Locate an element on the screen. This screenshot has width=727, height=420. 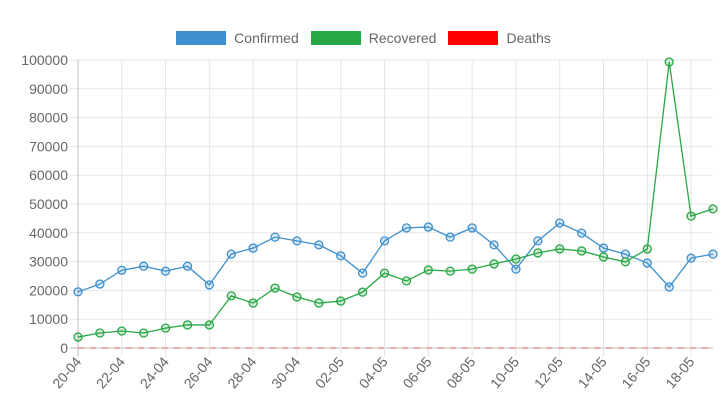
x-tick-label: 10-05 is located at coordinates (504, 372).